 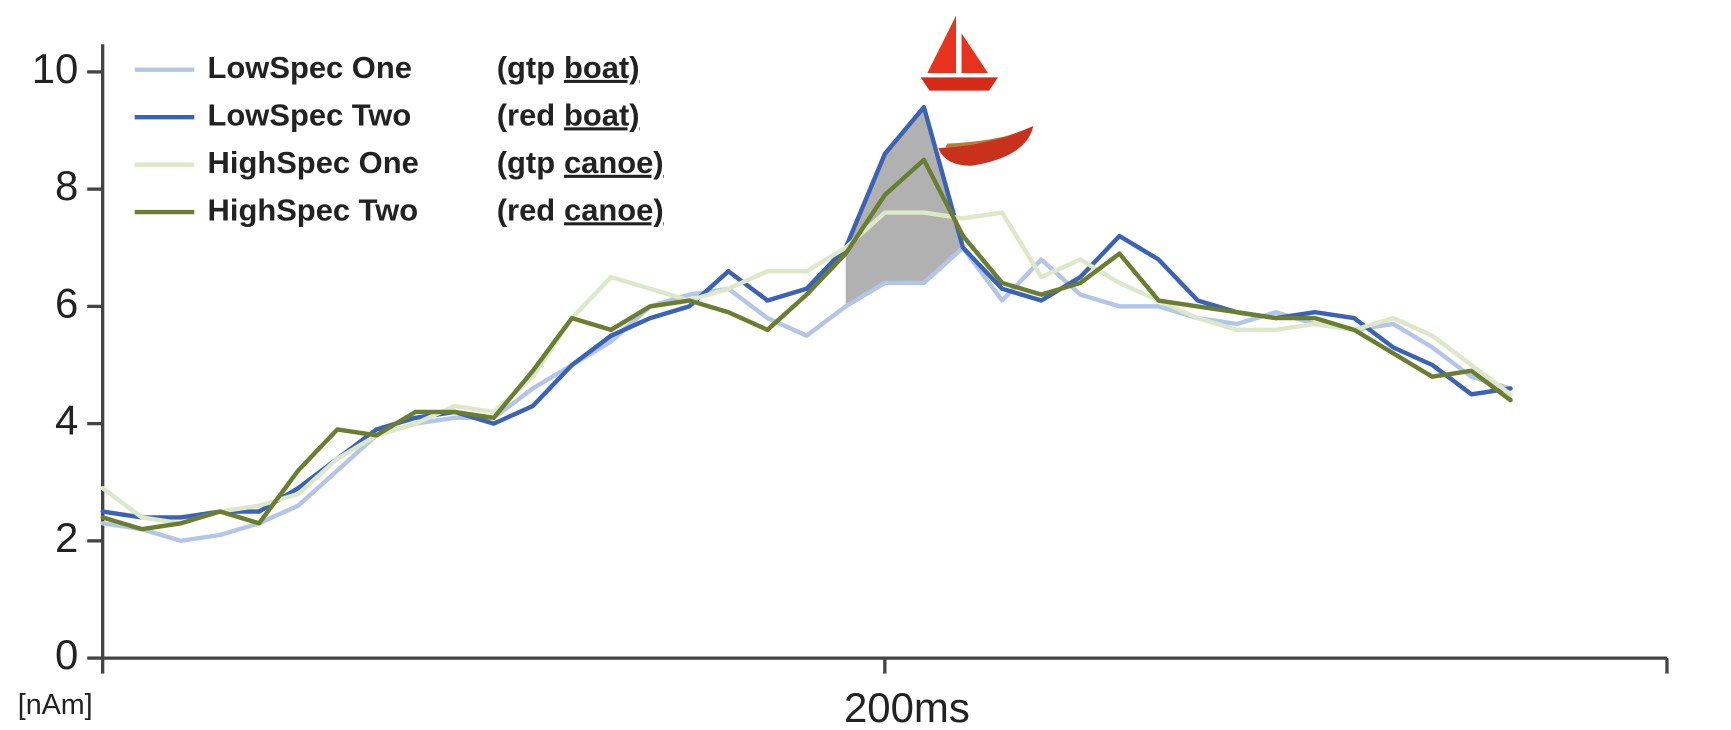 What do you see at coordinates (66, 654) in the screenshot?
I see `y-tick-label: 0` at bounding box center [66, 654].